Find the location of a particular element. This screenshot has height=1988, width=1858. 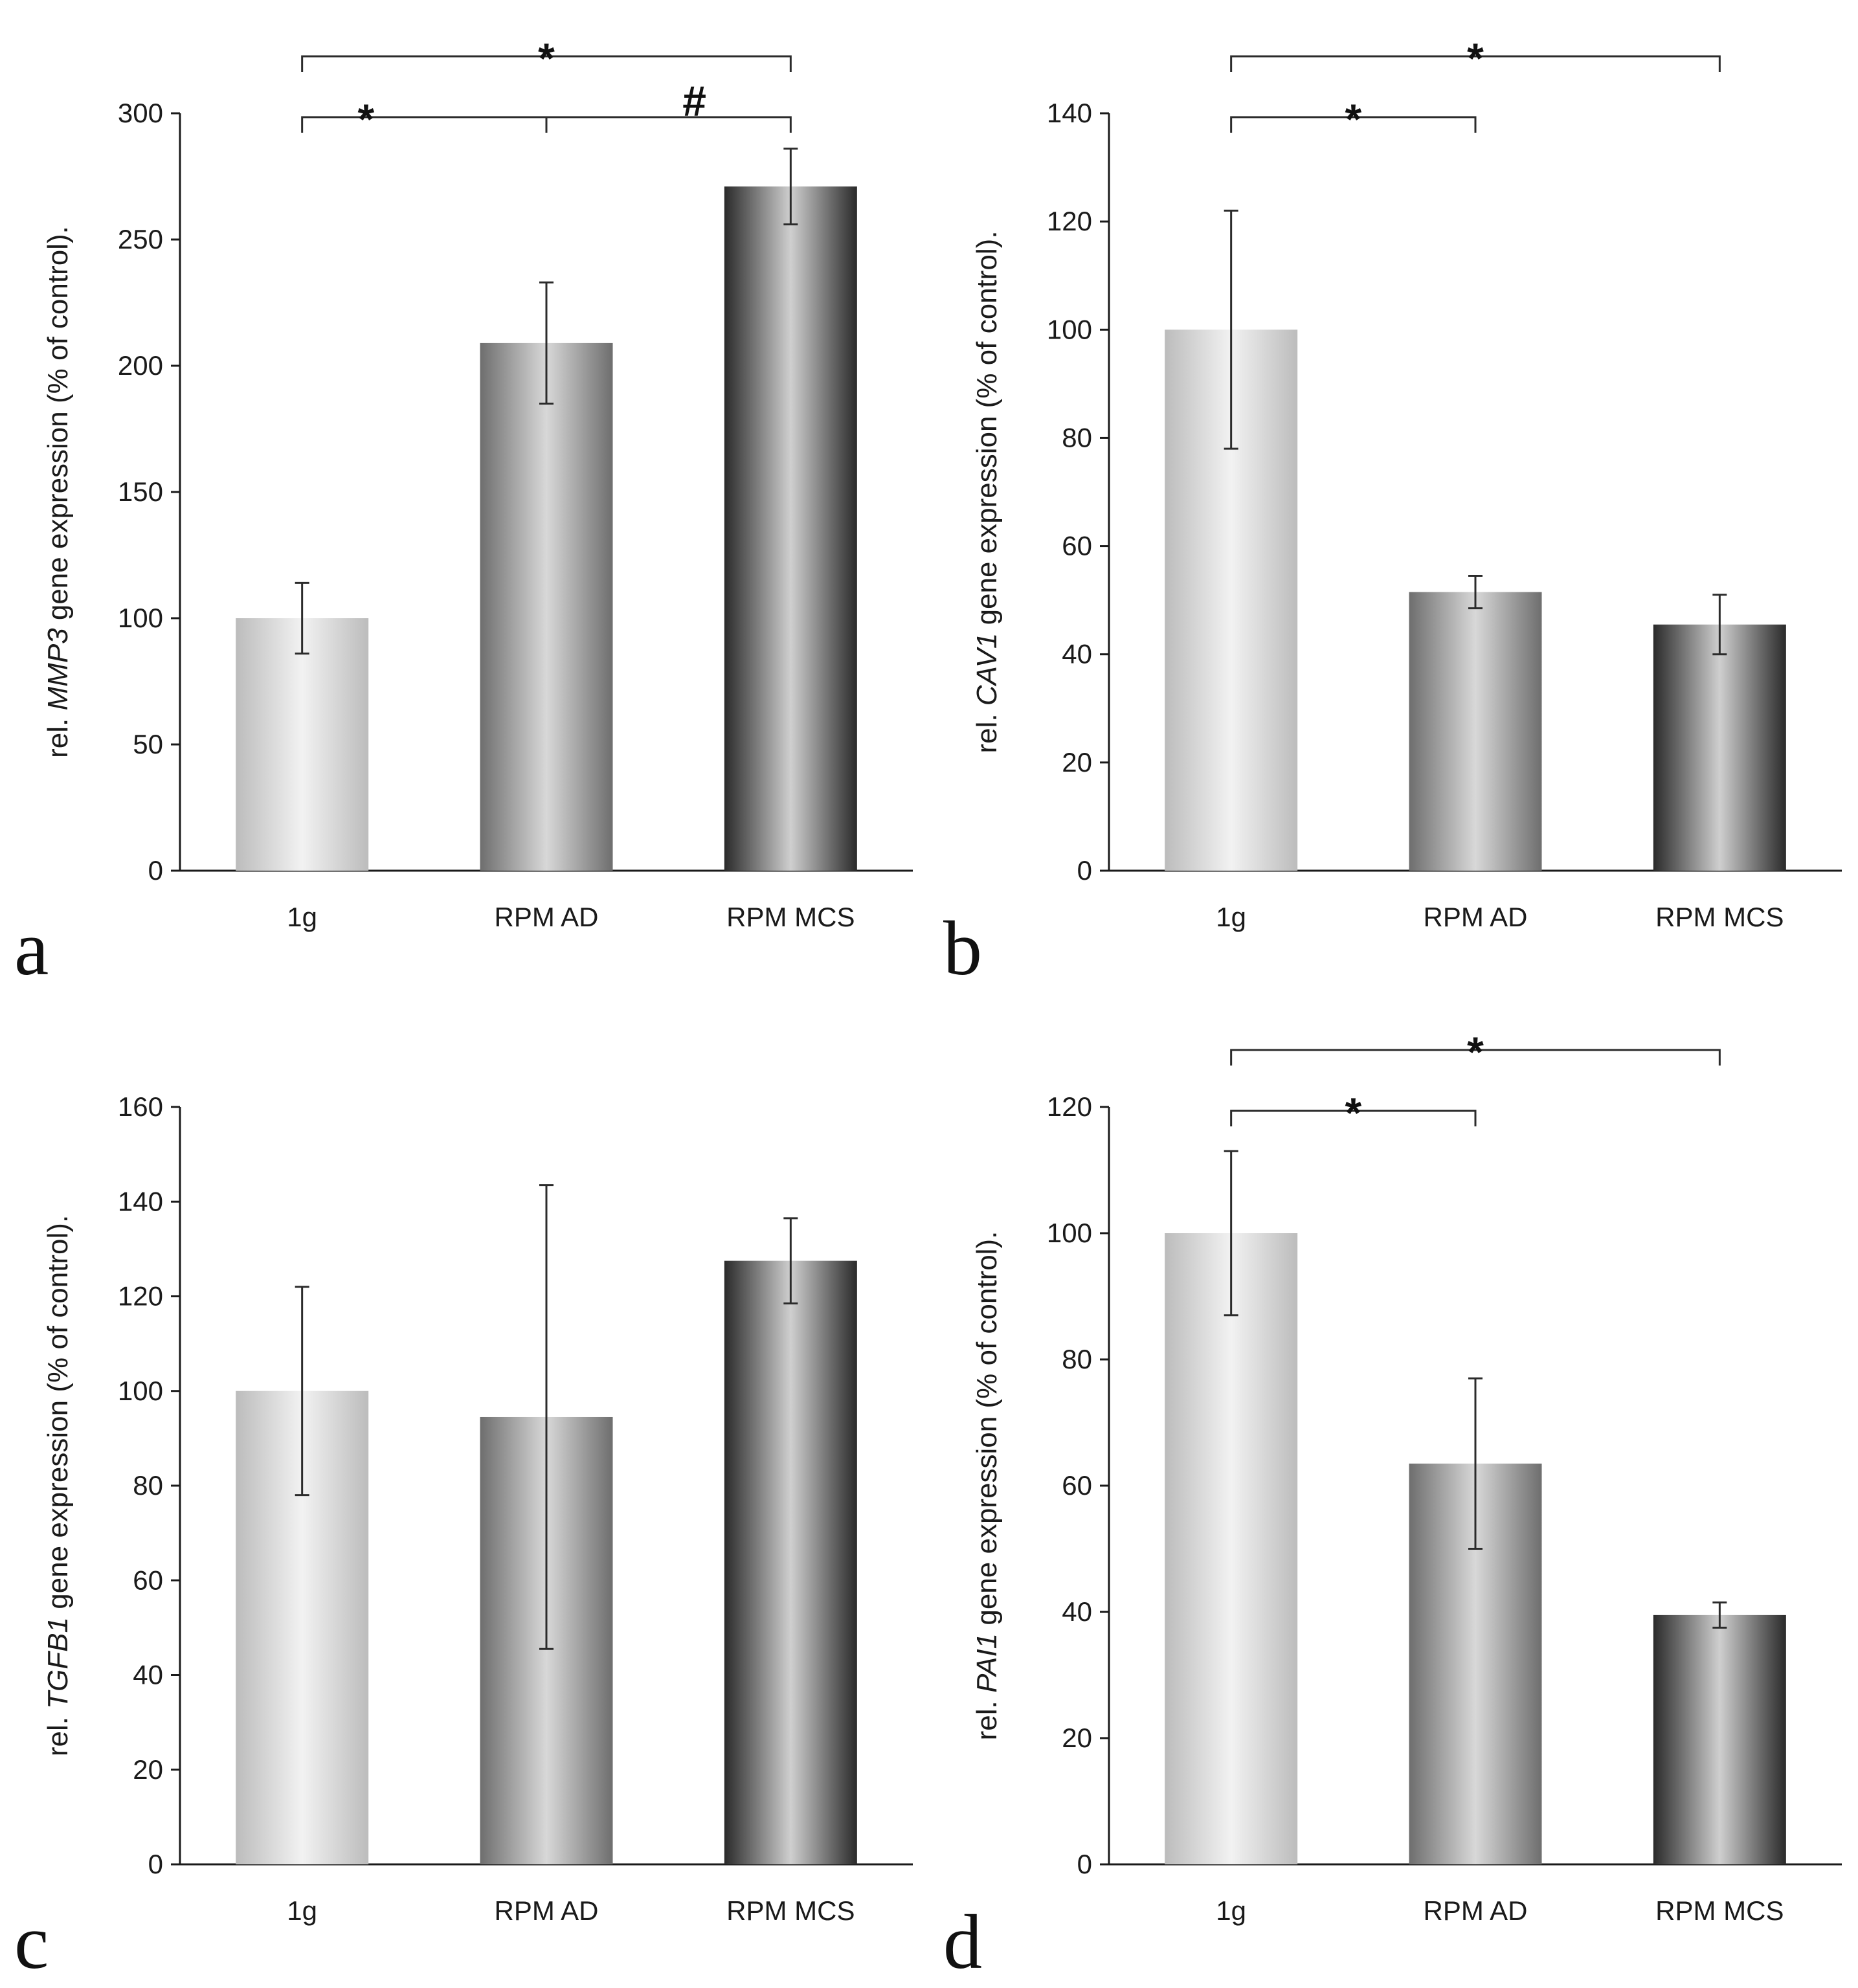

y-tick-label: 150 is located at coordinates (140, 491).